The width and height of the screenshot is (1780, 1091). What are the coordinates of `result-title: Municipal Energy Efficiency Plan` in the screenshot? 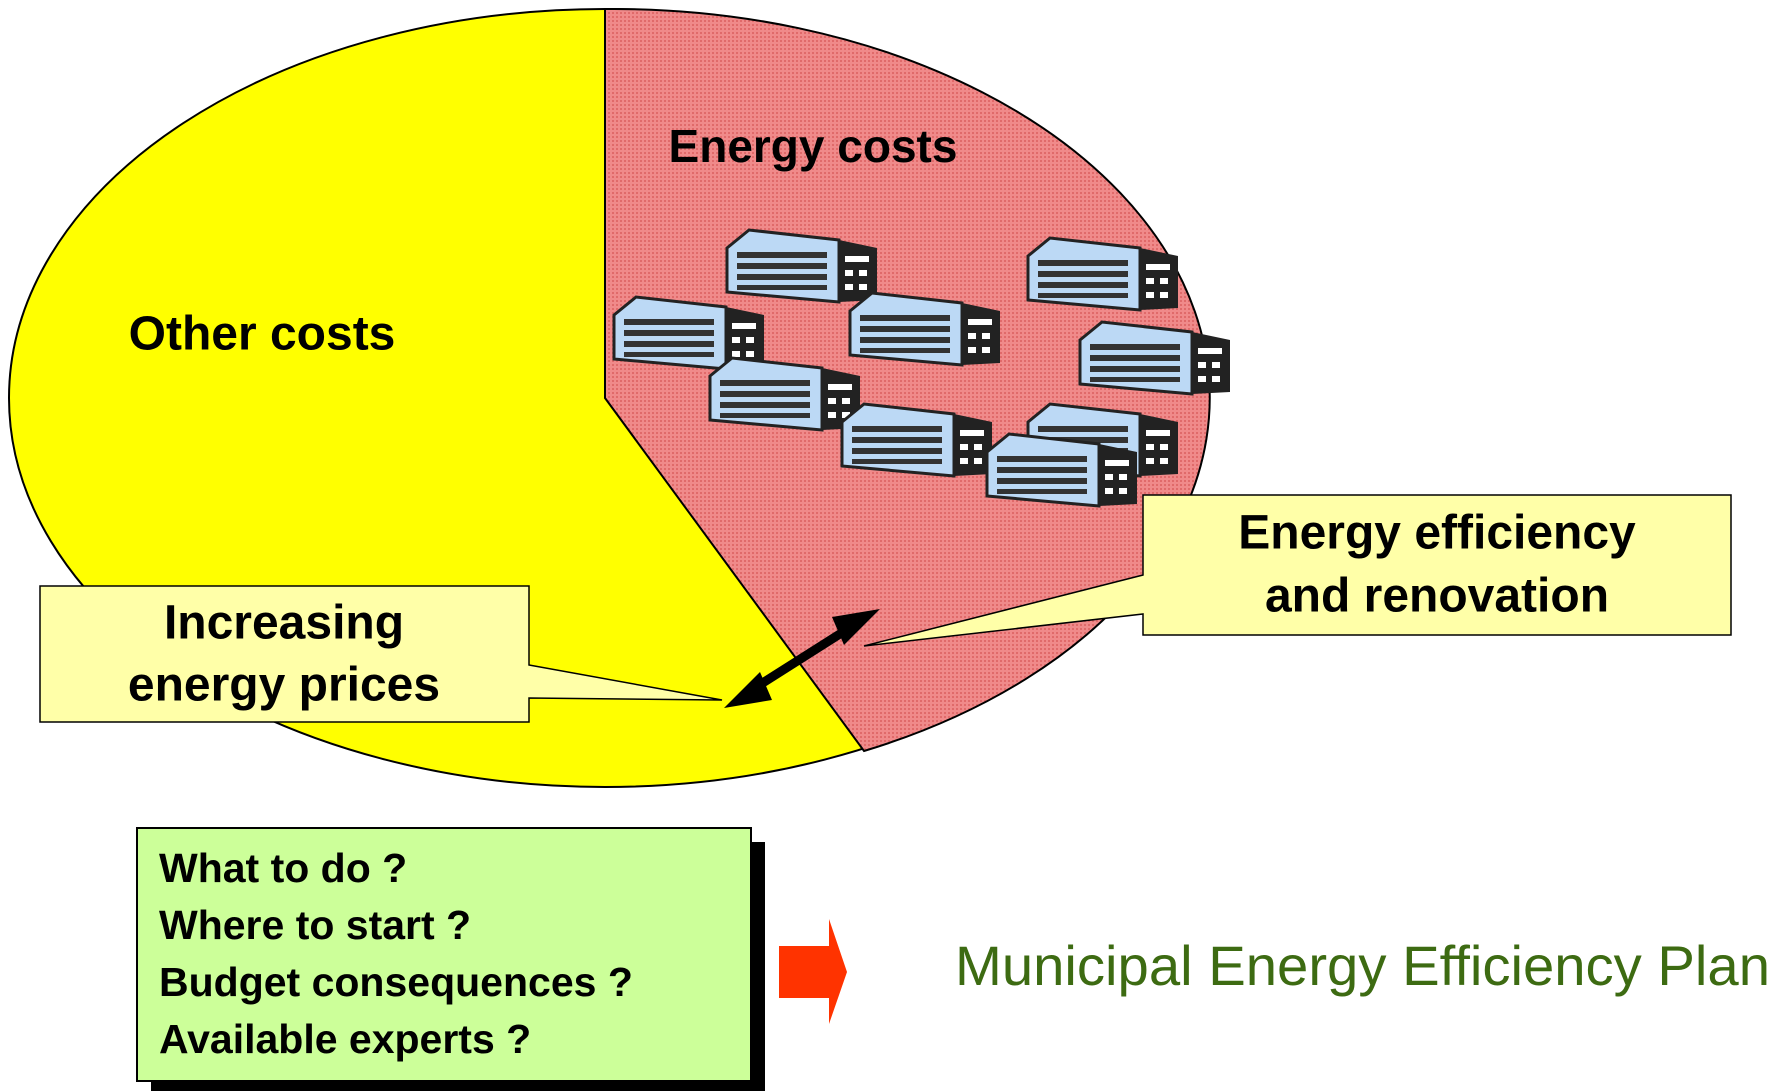 It's located at (1362, 965).